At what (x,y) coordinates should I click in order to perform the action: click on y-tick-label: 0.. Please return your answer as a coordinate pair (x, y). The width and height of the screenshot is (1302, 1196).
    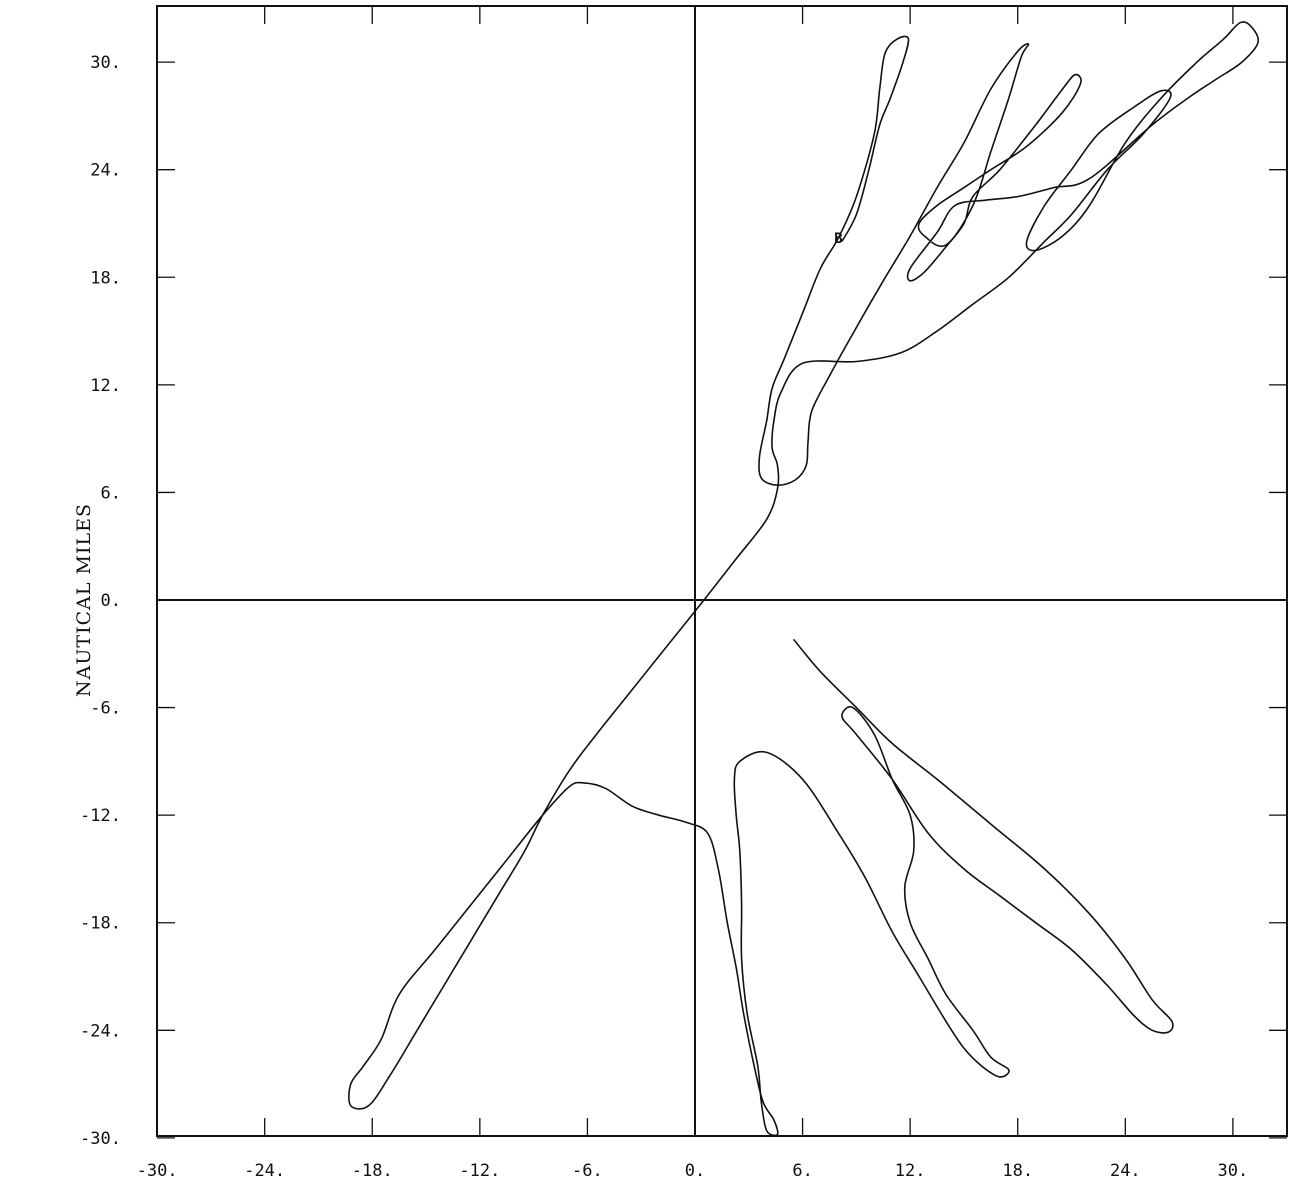
    Looking at the image, I should click on (111, 601).